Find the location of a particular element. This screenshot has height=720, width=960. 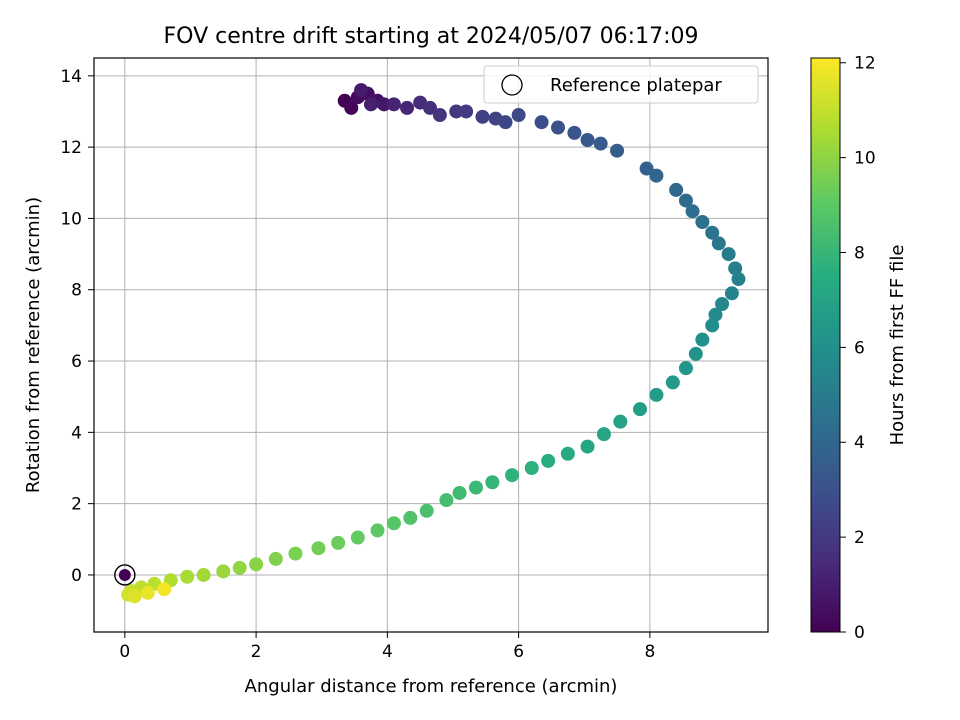

x-tick-label: 0 is located at coordinates (124, 652).